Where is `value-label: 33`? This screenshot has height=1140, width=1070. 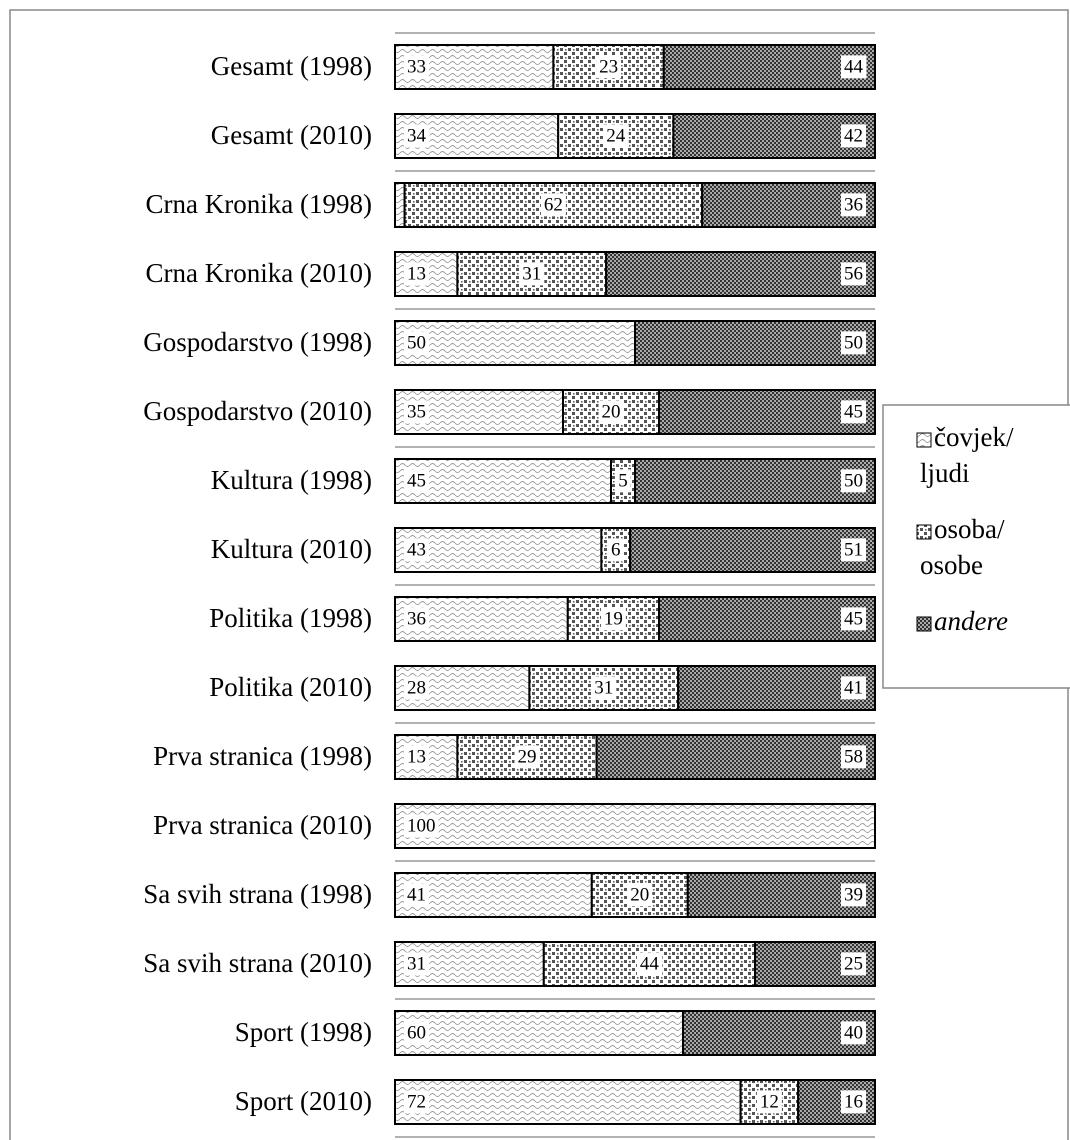
value-label: 33 is located at coordinates (416, 66).